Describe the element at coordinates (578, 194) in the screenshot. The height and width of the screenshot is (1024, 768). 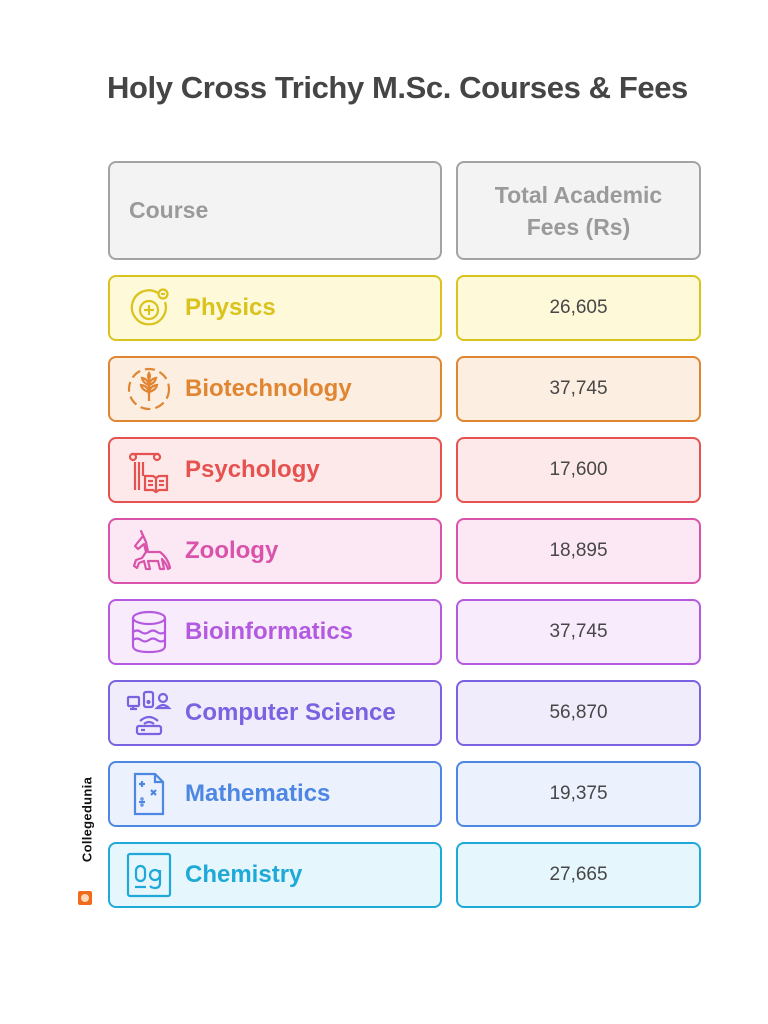
I see `header-fees-line1: Total Academic` at that location.